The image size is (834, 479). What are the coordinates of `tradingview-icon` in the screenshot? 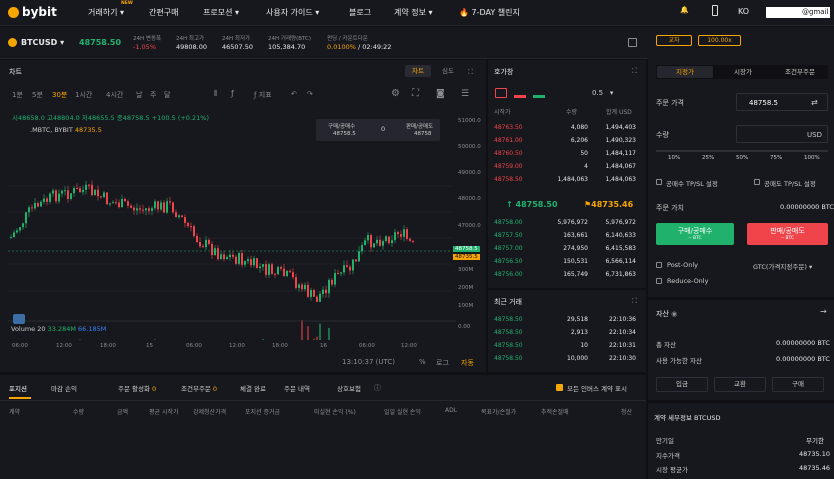 It's located at (19, 319).